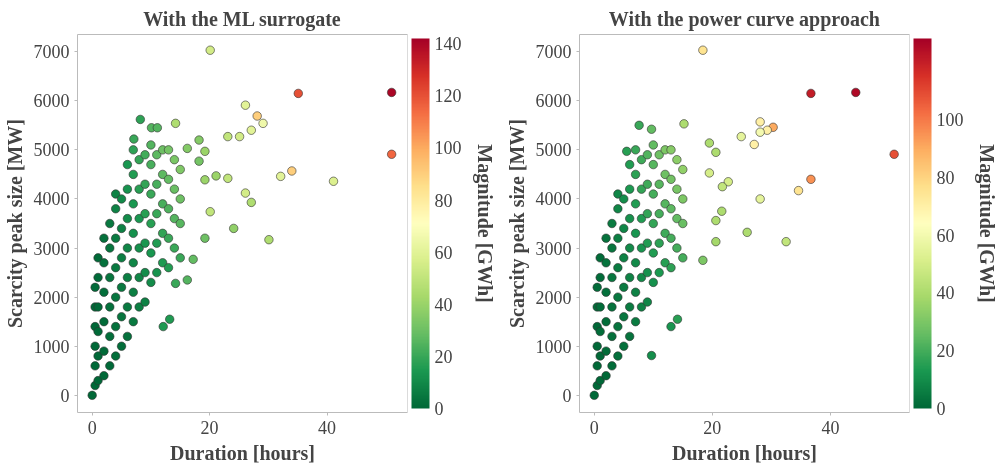  I want to click on chart-title: With the power curve approach, so click(744, 19).